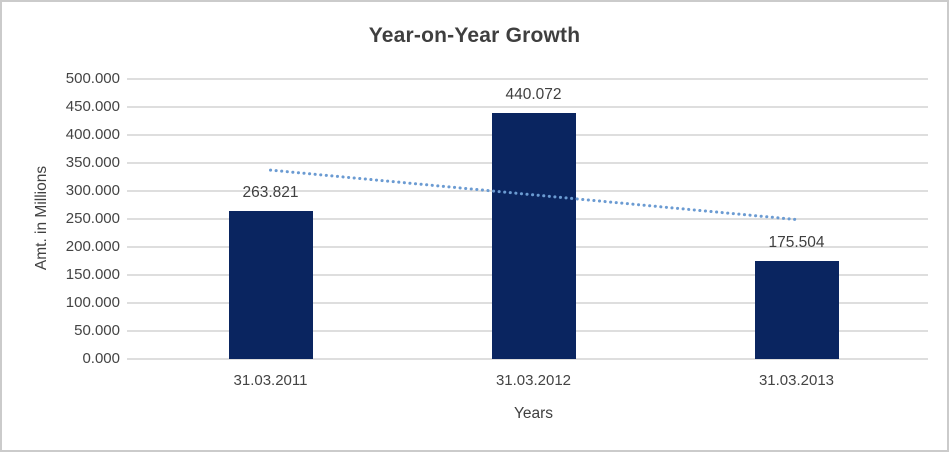 The image size is (949, 452). What do you see at coordinates (533, 413) in the screenshot?
I see `x-axis-title: Years` at bounding box center [533, 413].